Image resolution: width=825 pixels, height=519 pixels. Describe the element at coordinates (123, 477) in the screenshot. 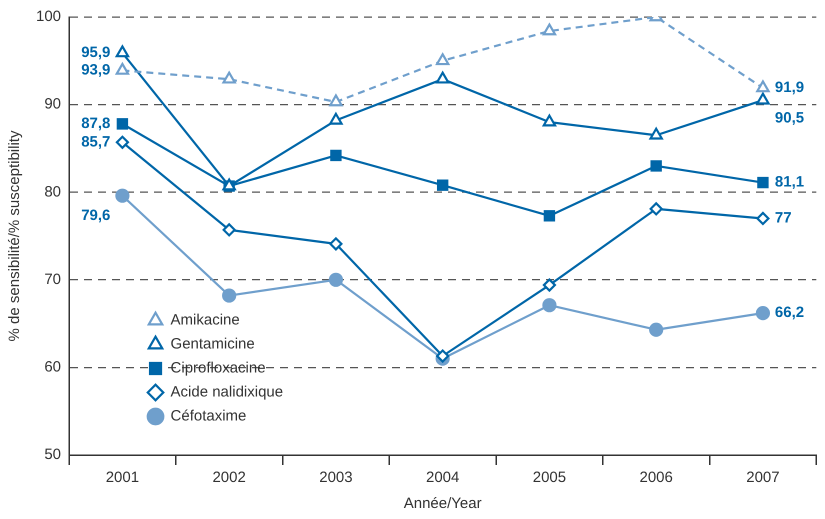

I see `x-tick-label: 2001` at that location.